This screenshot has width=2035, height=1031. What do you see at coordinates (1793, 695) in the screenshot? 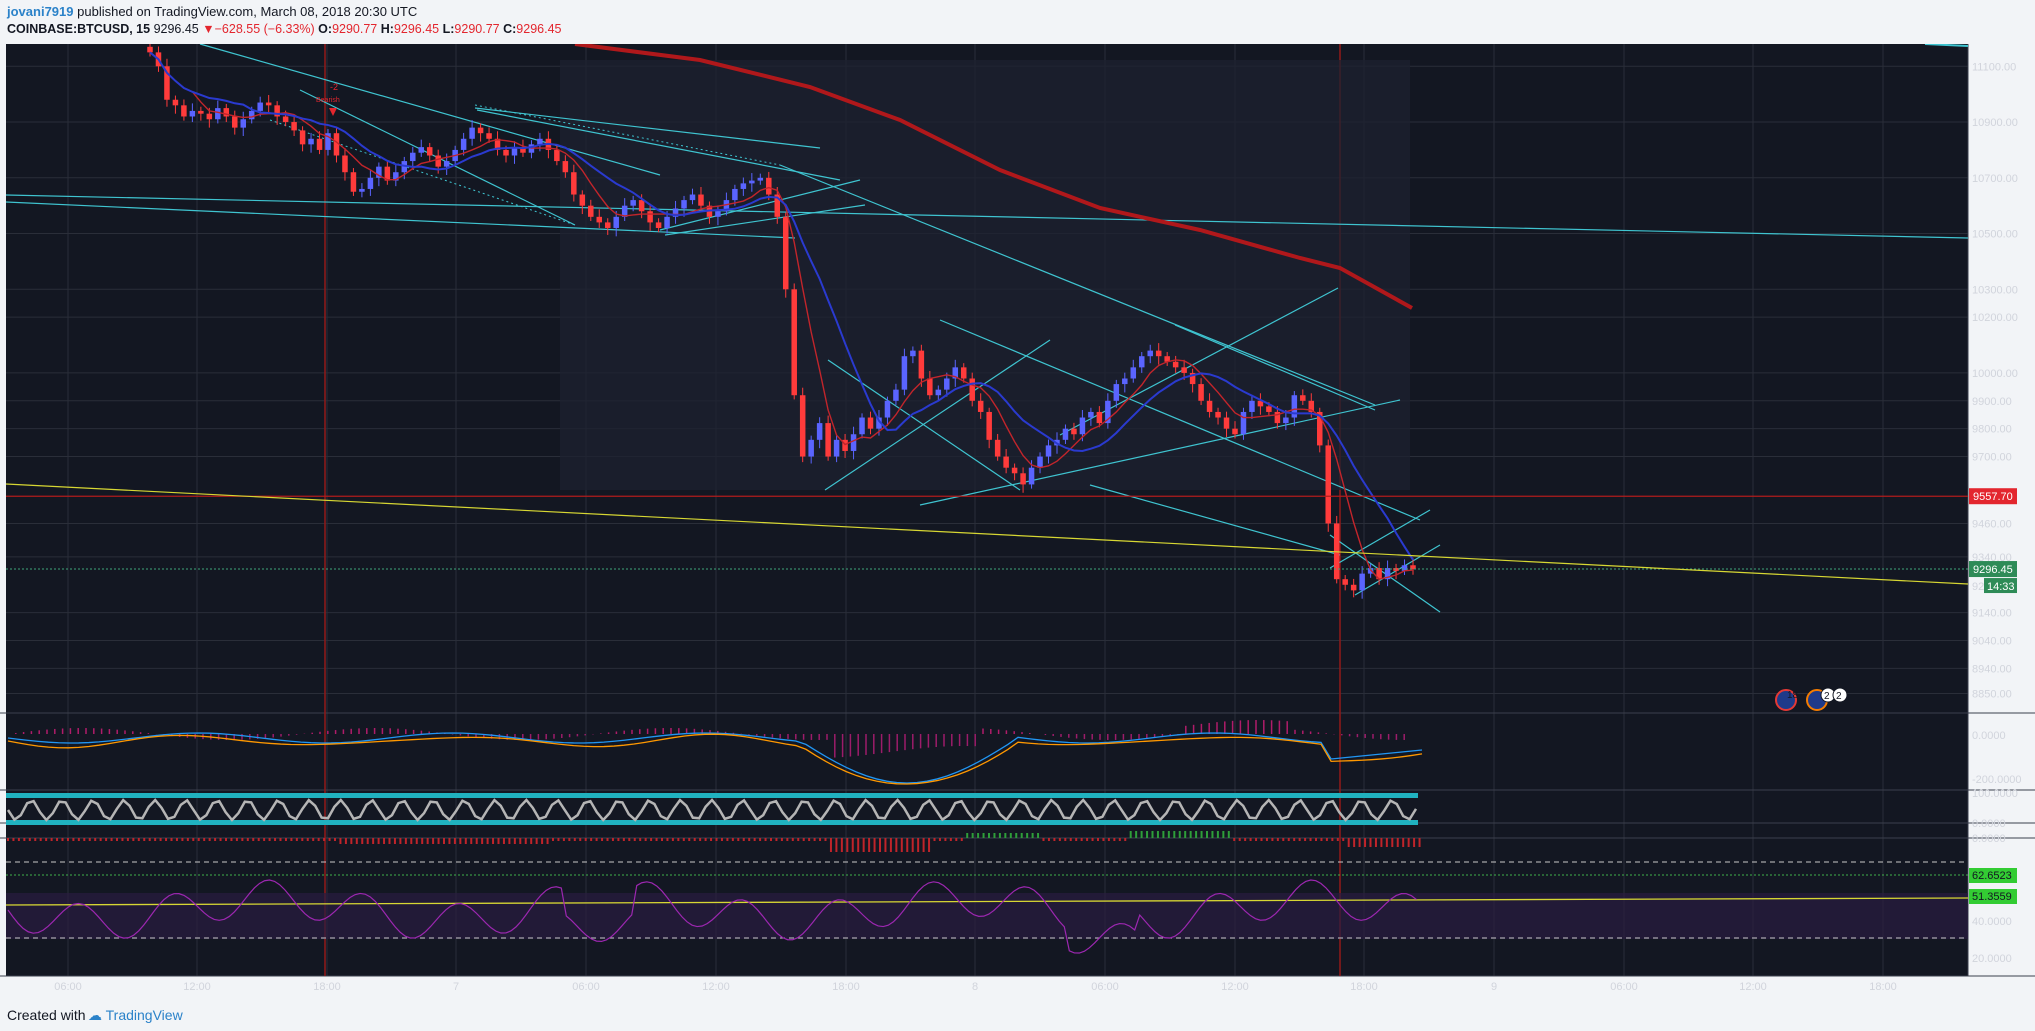
I see `event-badge-a-count: 18` at bounding box center [1793, 695].